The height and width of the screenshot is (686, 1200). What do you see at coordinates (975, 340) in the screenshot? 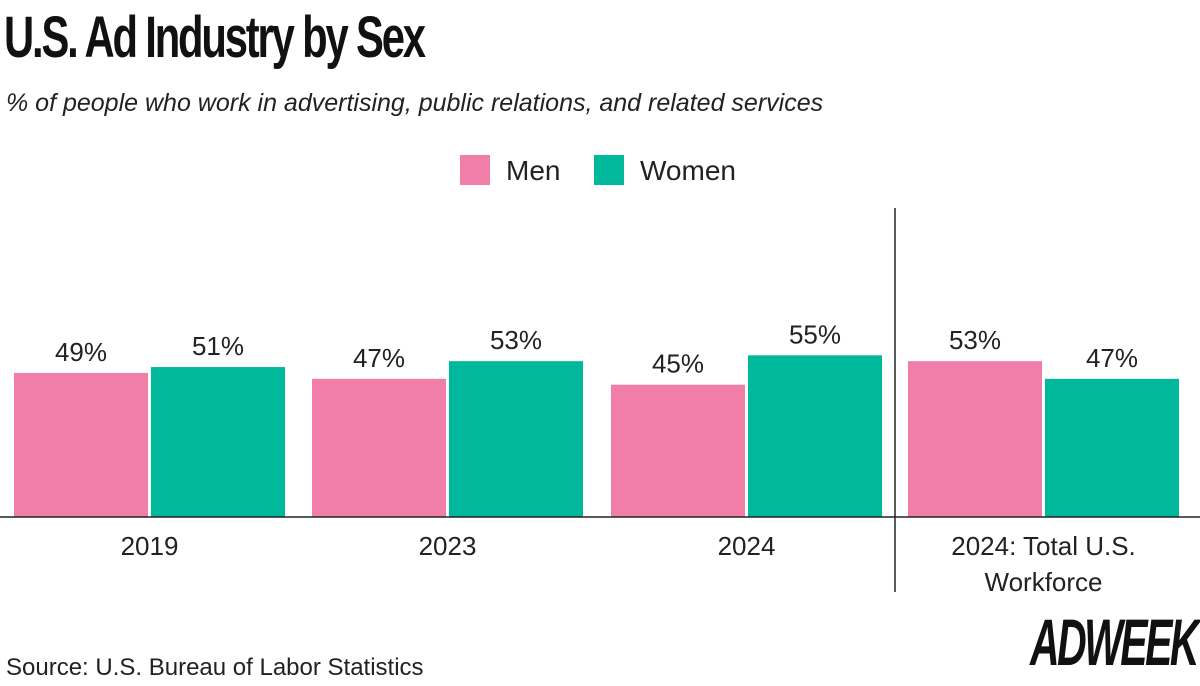
I see `data-label-men-3: 53%` at bounding box center [975, 340].